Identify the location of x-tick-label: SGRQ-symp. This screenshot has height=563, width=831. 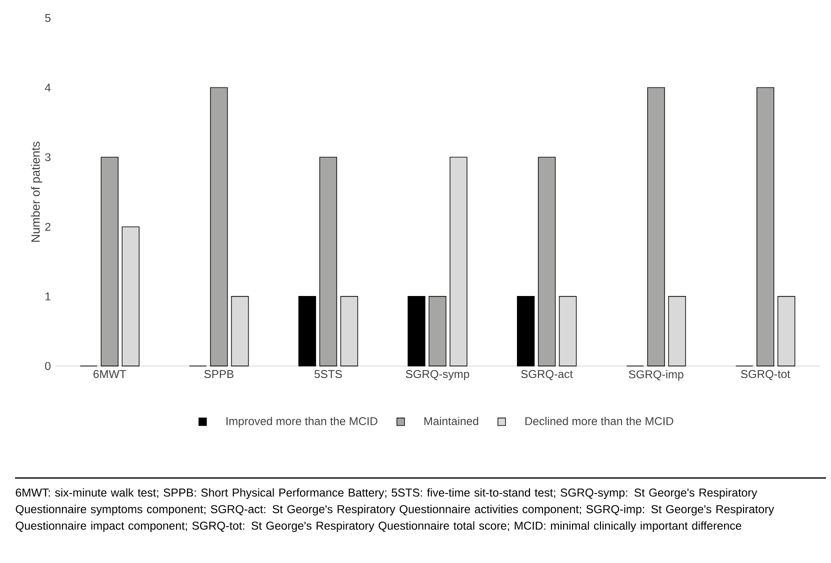
(438, 375).